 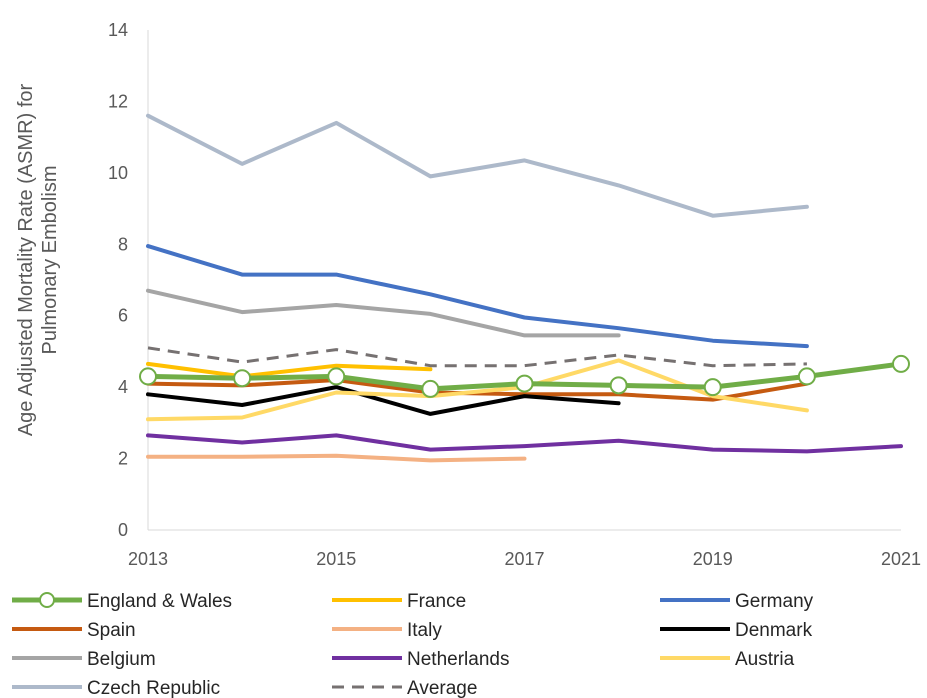 What do you see at coordinates (26, 259) in the screenshot?
I see `y-axis-title-line: Age Adjusted Mortality Rate (ASMR) for` at bounding box center [26, 259].